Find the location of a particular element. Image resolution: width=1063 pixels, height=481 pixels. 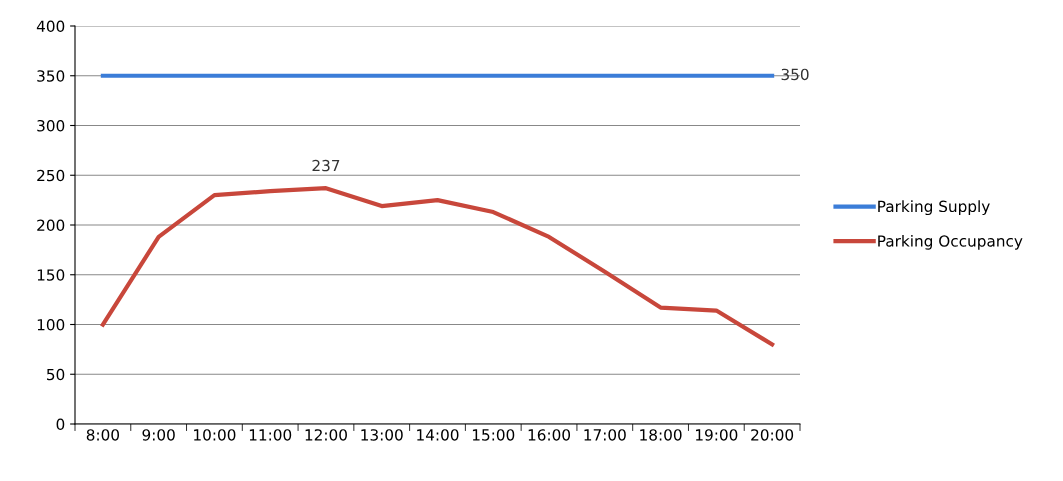

y-tick-label: 250 is located at coordinates (51, 175).